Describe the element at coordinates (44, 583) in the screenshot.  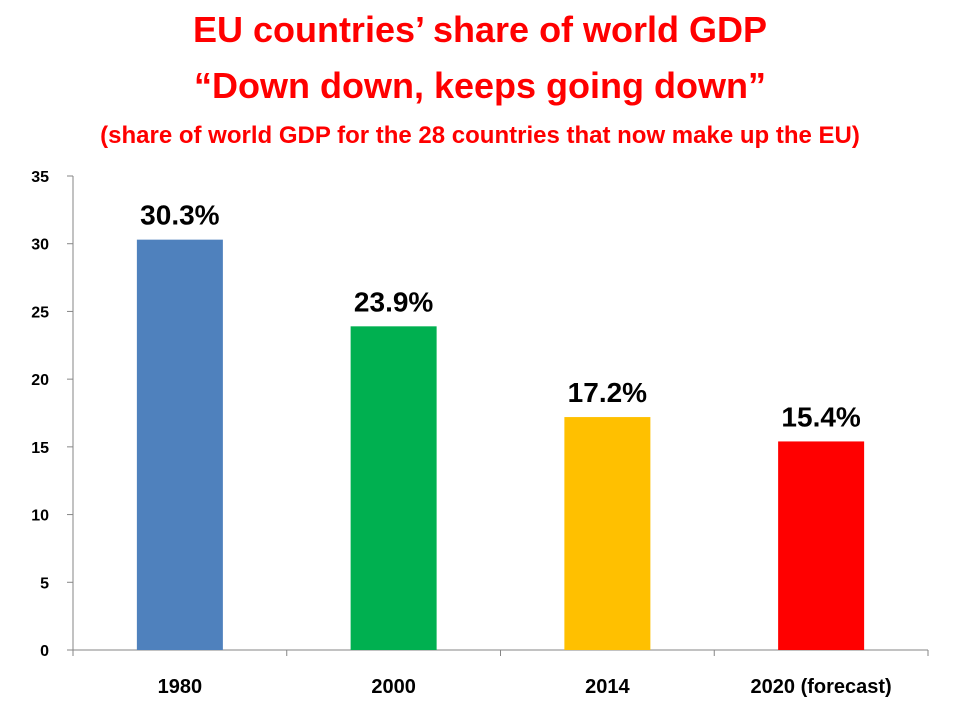
I see `y-tick-label: 5` at that location.